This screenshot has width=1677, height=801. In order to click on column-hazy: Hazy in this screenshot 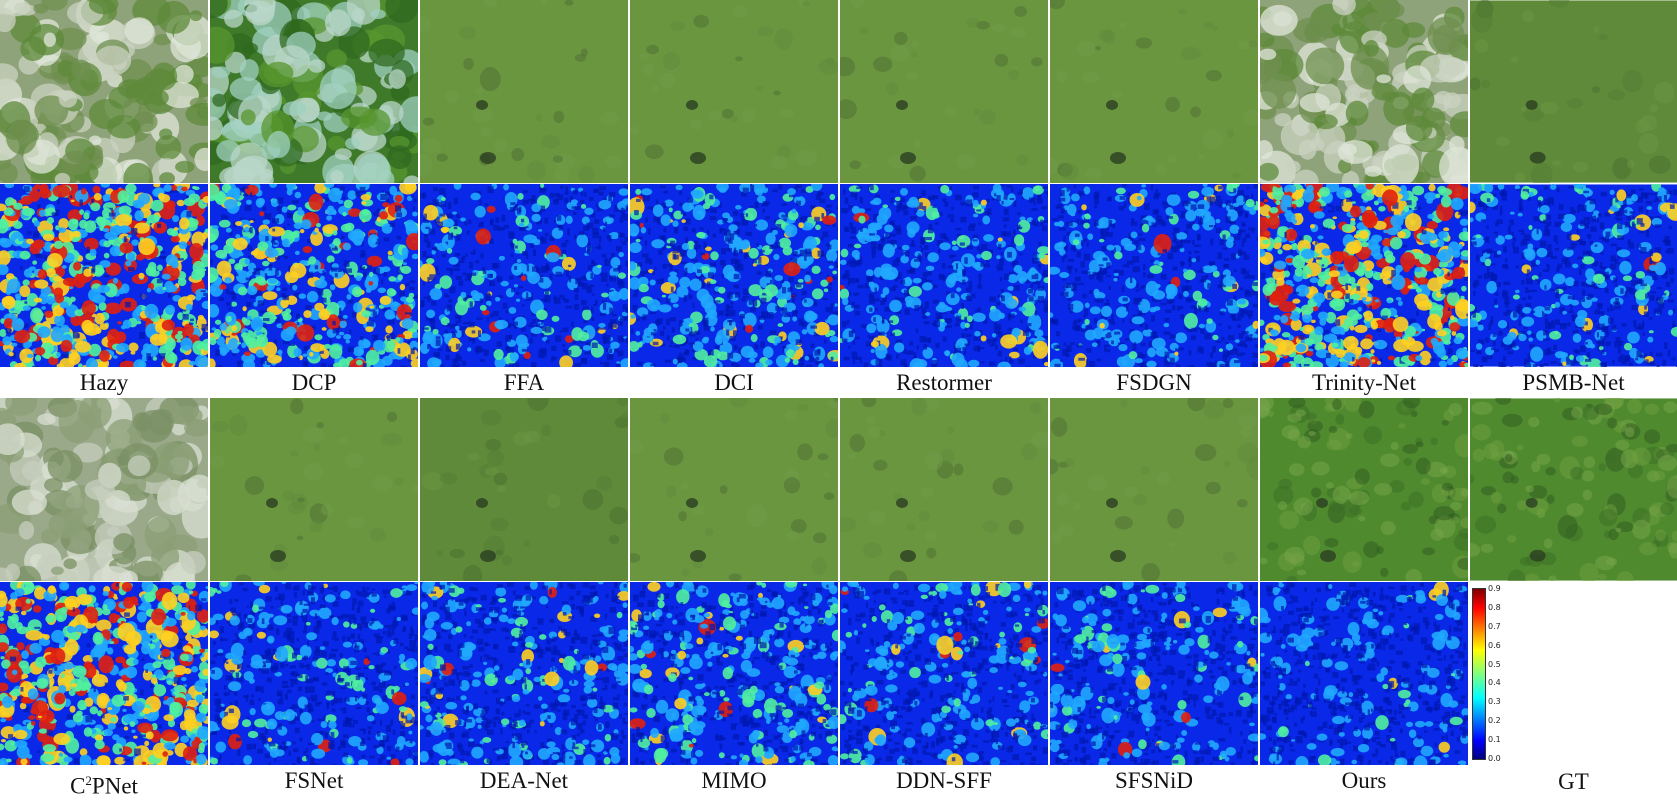, I will do `click(104, 198)`.